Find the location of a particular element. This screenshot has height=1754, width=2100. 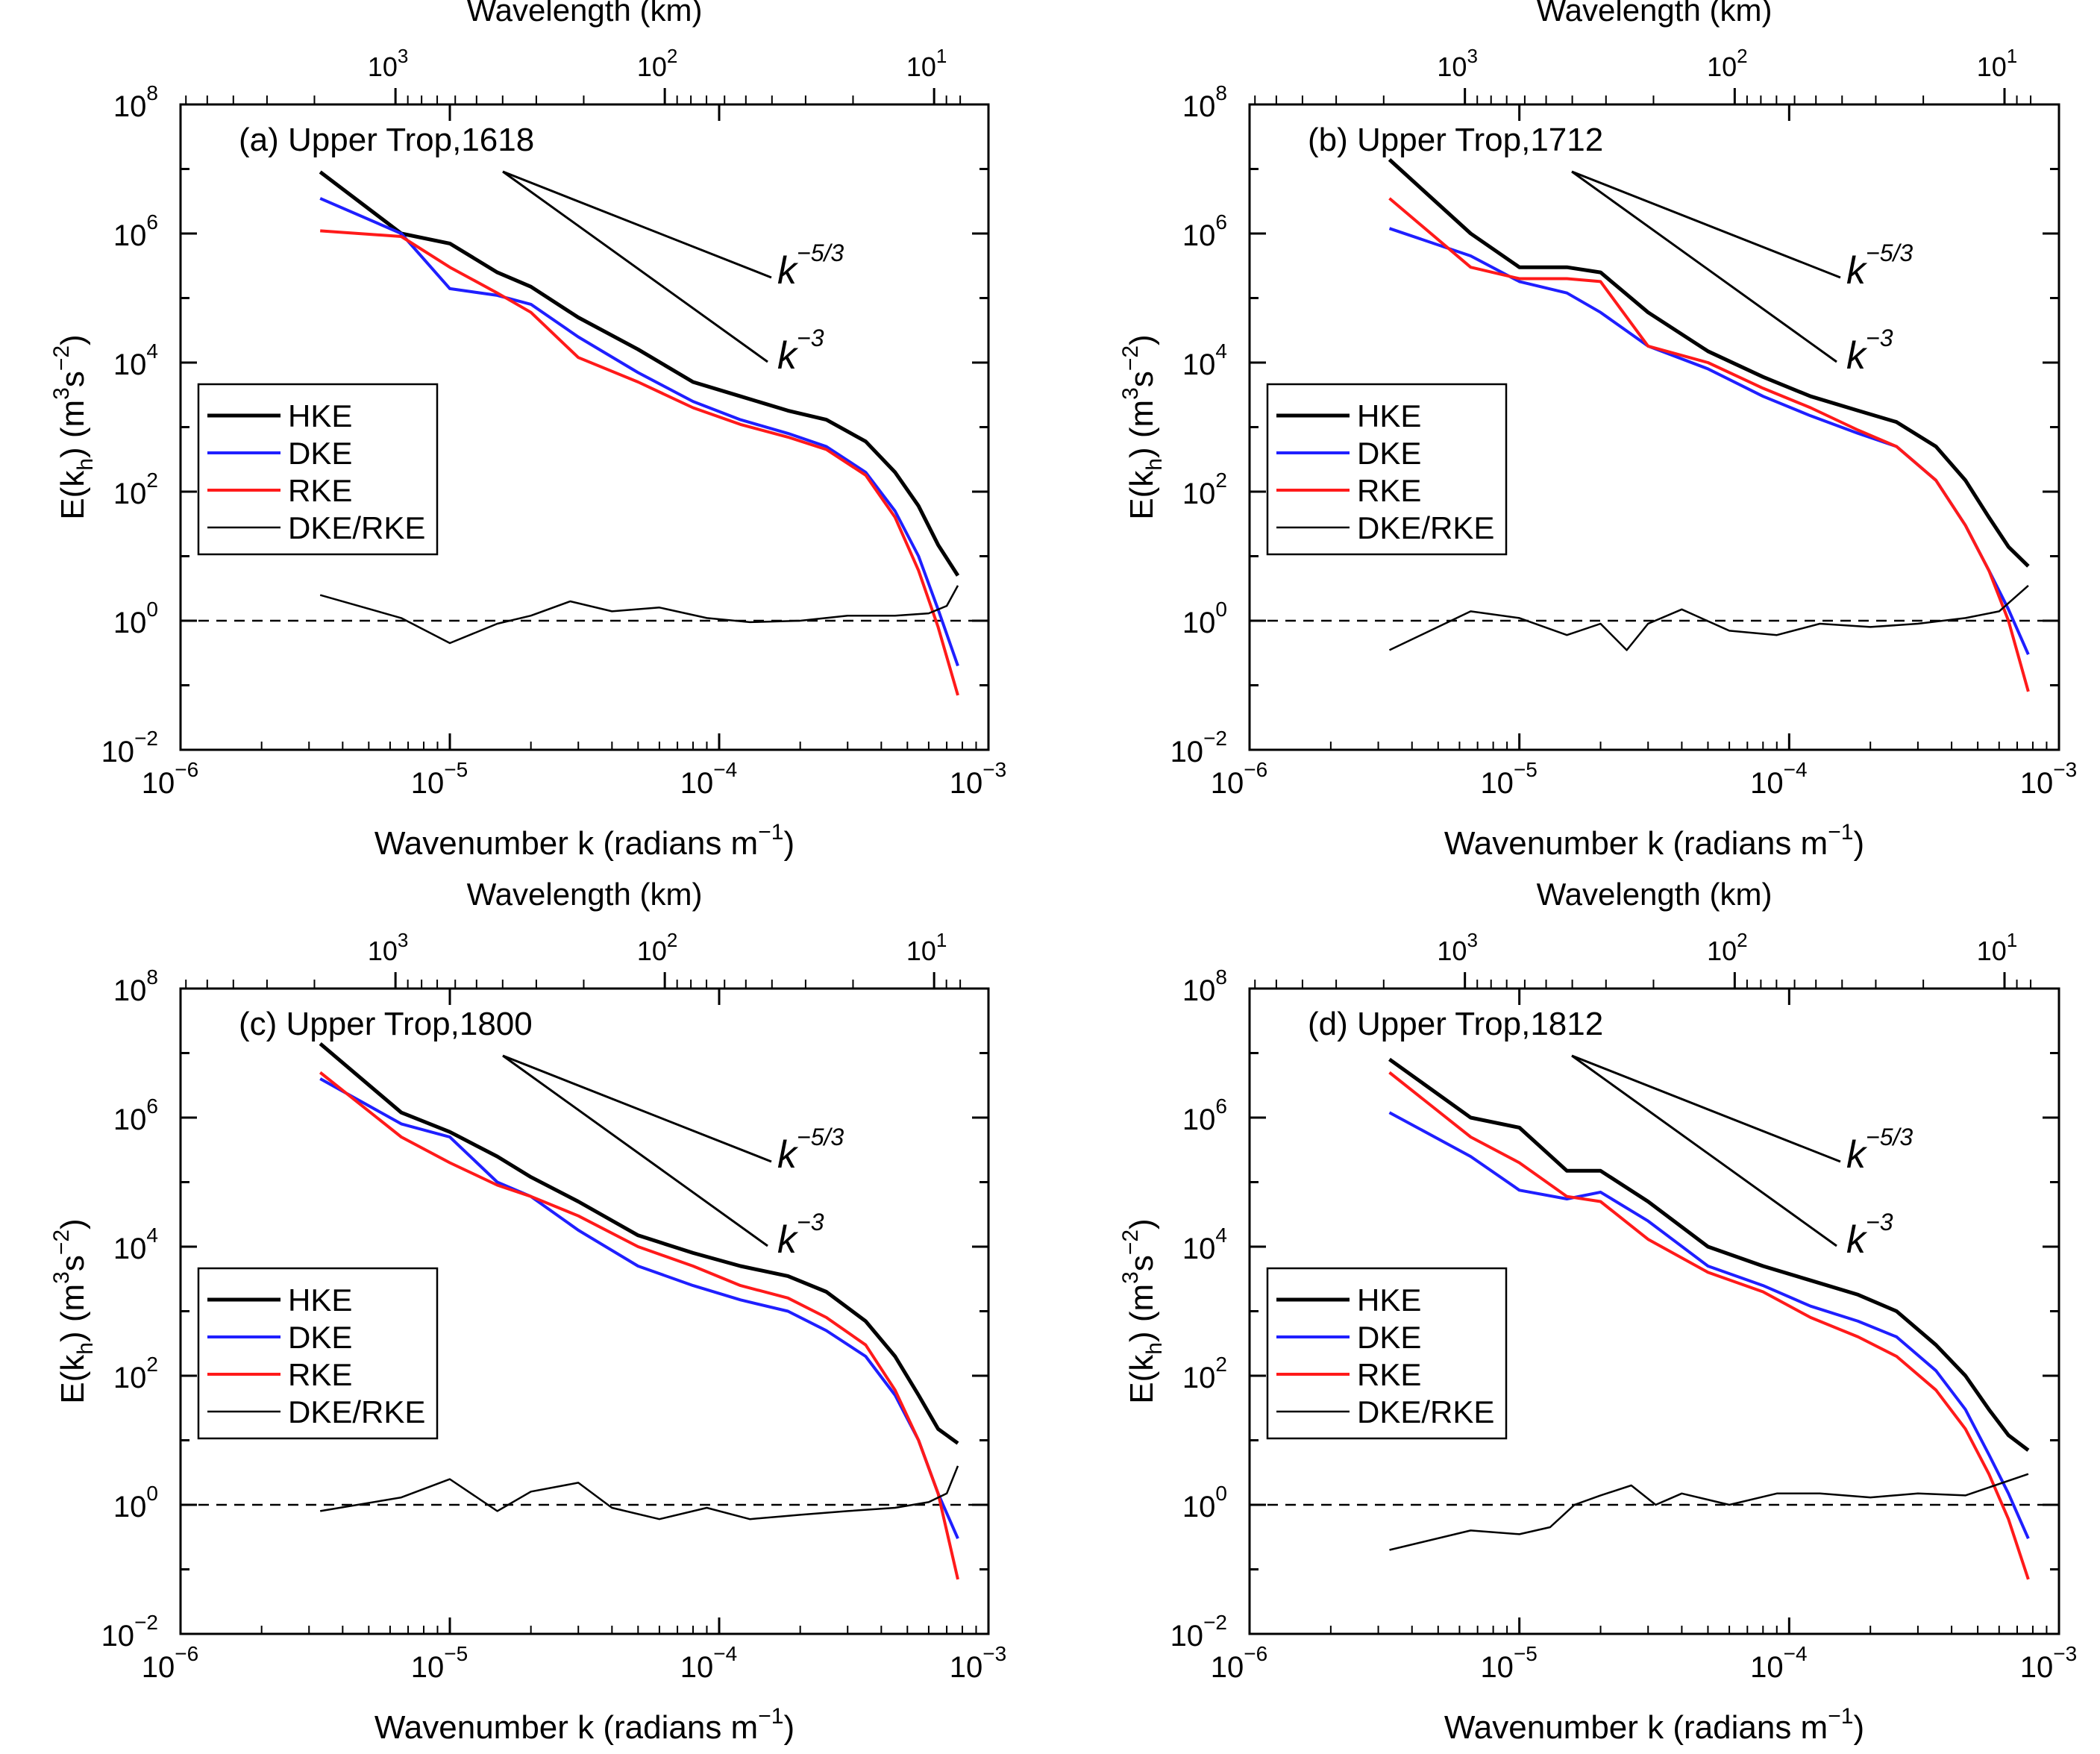

panel-title: (c) Upper Trop,1800 is located at coordinates (386, 1024).